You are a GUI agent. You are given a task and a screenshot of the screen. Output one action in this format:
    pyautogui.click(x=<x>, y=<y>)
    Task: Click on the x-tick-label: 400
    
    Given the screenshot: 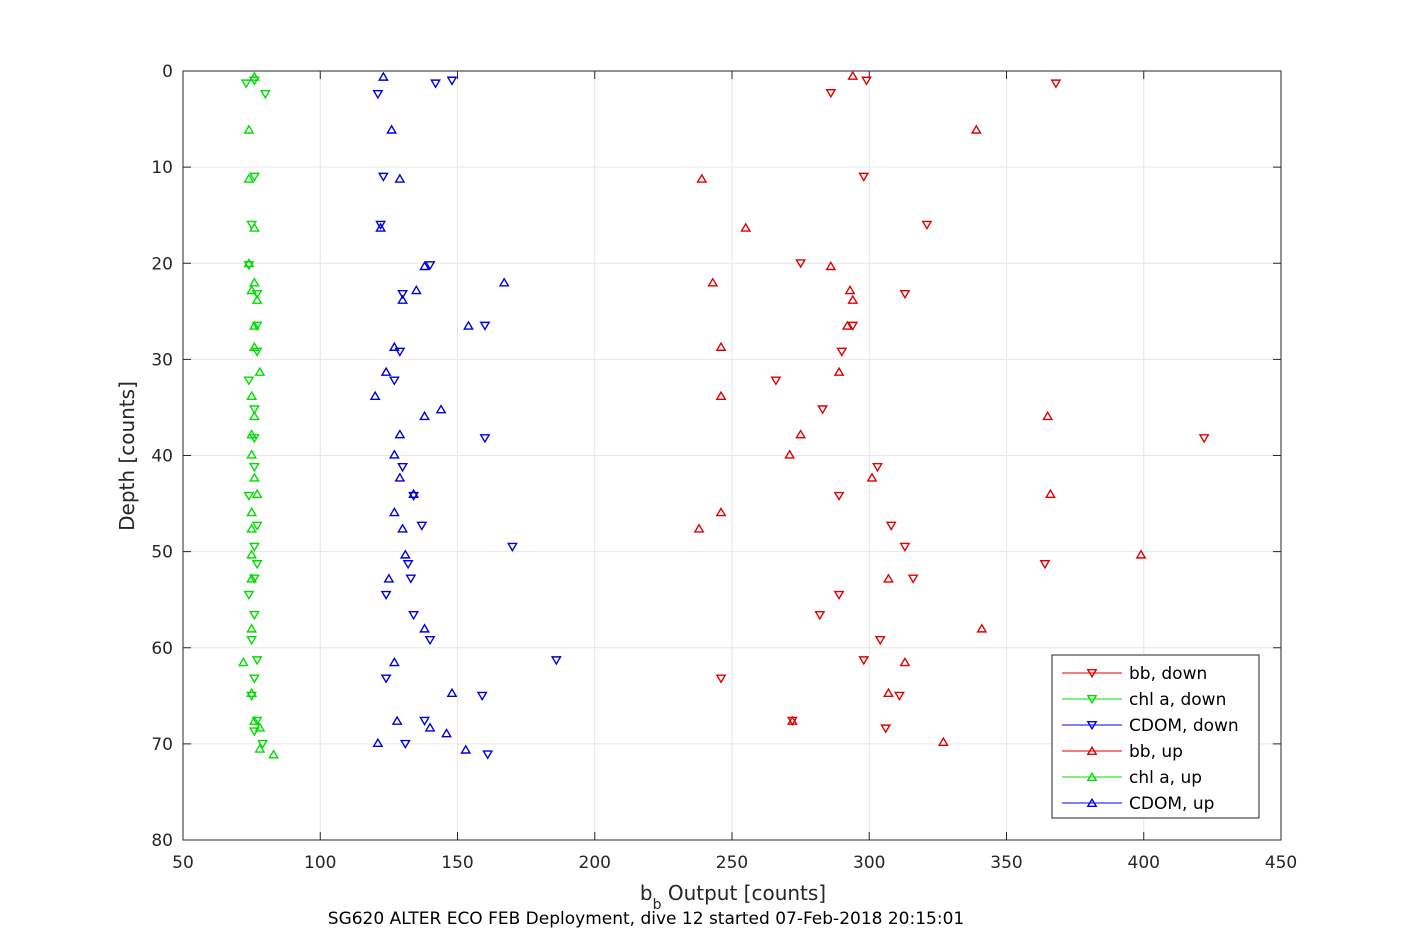 What is the action you would take?
    pyautogui.click(x=1144, y=863)
    